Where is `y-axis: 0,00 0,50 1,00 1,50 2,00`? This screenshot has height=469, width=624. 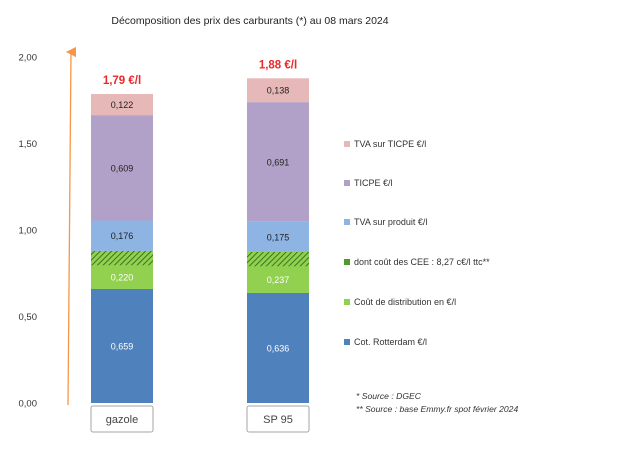
y-axis: 0,00 0,50 1,00 1,50 2,00 is located at coordinates (28, 231).